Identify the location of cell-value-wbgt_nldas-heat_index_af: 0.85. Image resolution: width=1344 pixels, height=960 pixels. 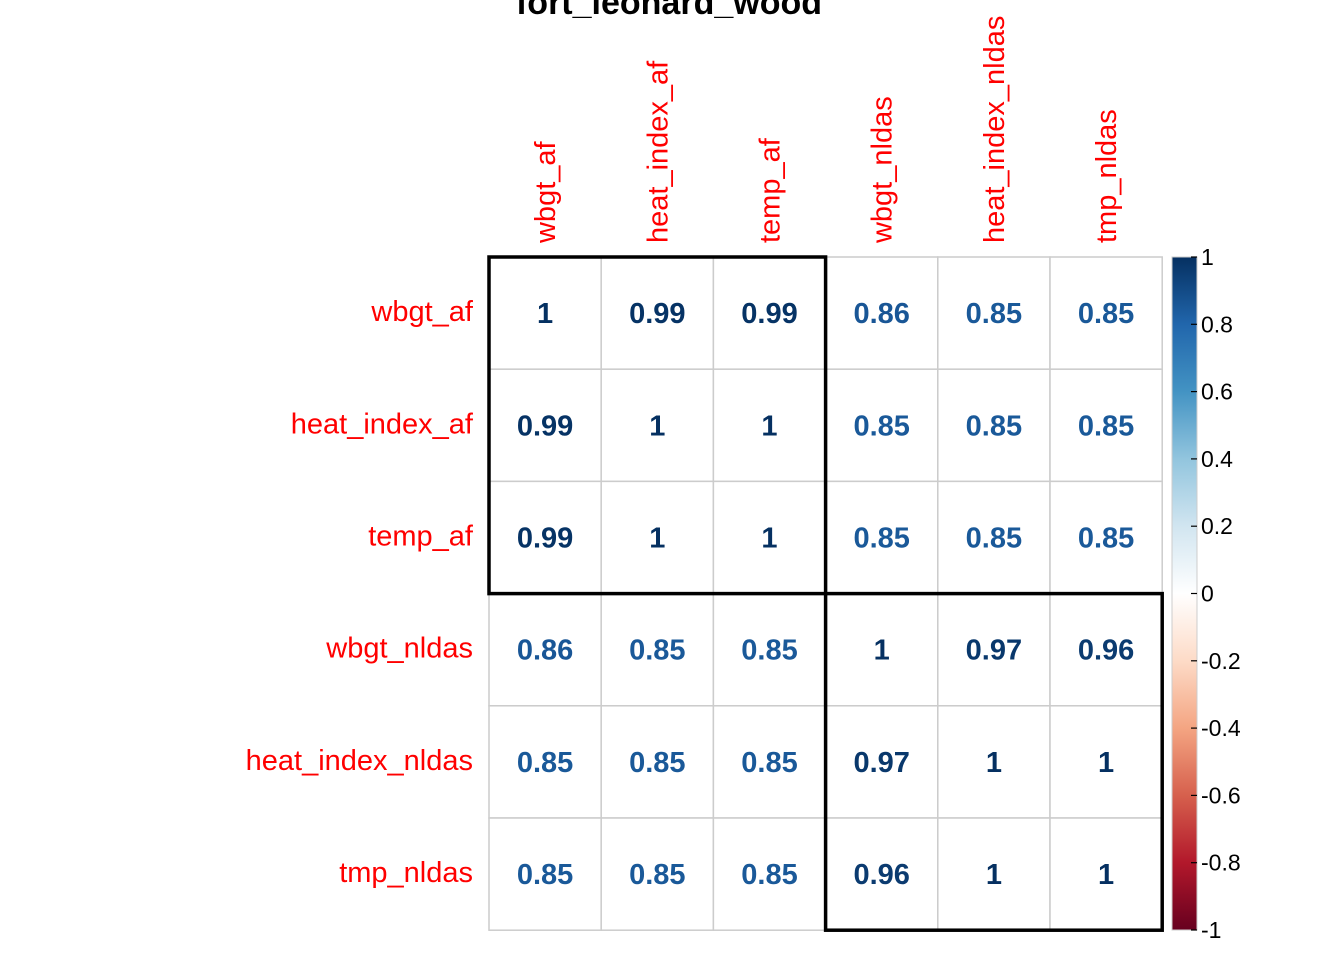
(657, 651).